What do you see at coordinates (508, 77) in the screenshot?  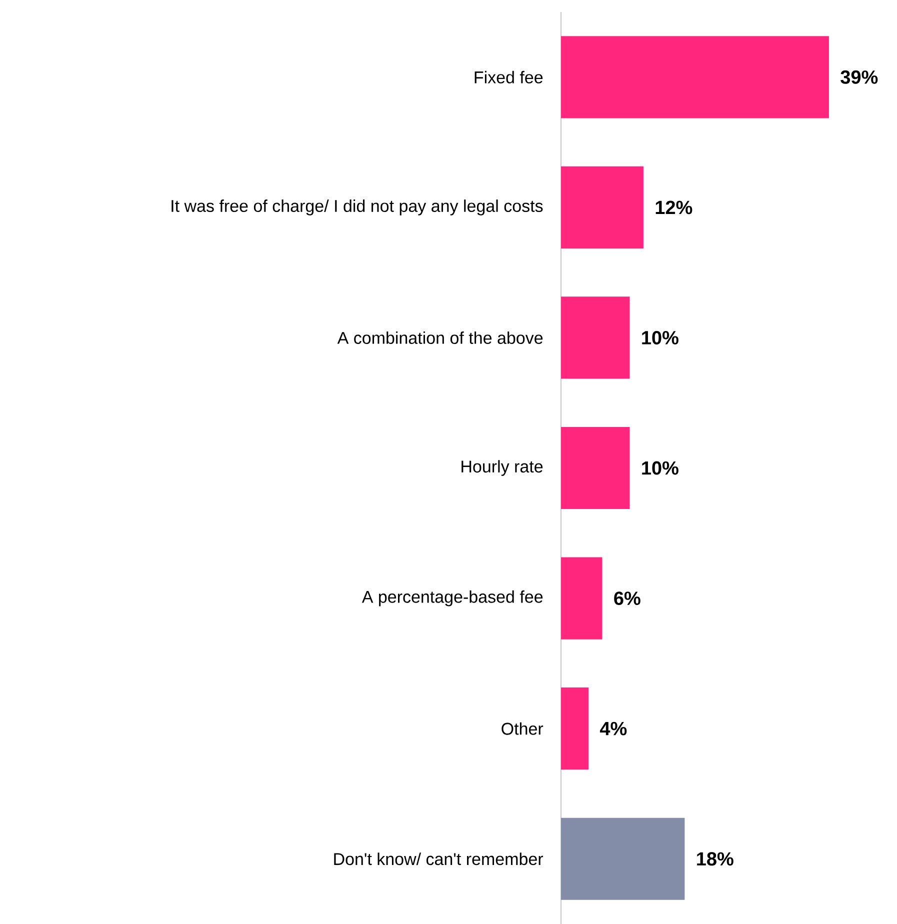 I see `y-tick-label: Fixed fee` at bounding box center [508, 77].